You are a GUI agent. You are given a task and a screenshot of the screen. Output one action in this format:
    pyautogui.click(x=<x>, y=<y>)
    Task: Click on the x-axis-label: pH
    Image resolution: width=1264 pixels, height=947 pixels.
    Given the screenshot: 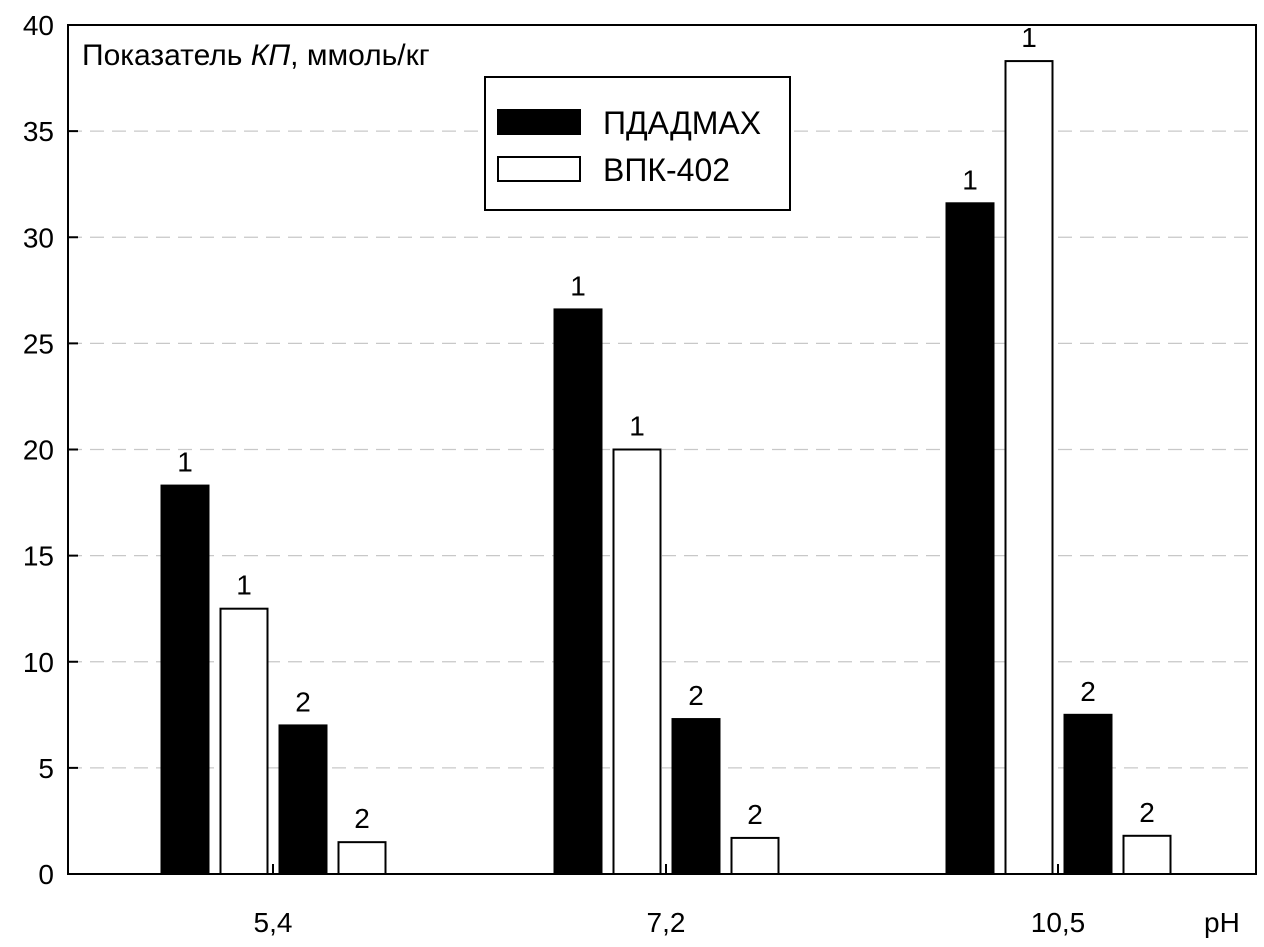 What is the action you would take?
    pyautogui.click(x=1222, y=922)
    